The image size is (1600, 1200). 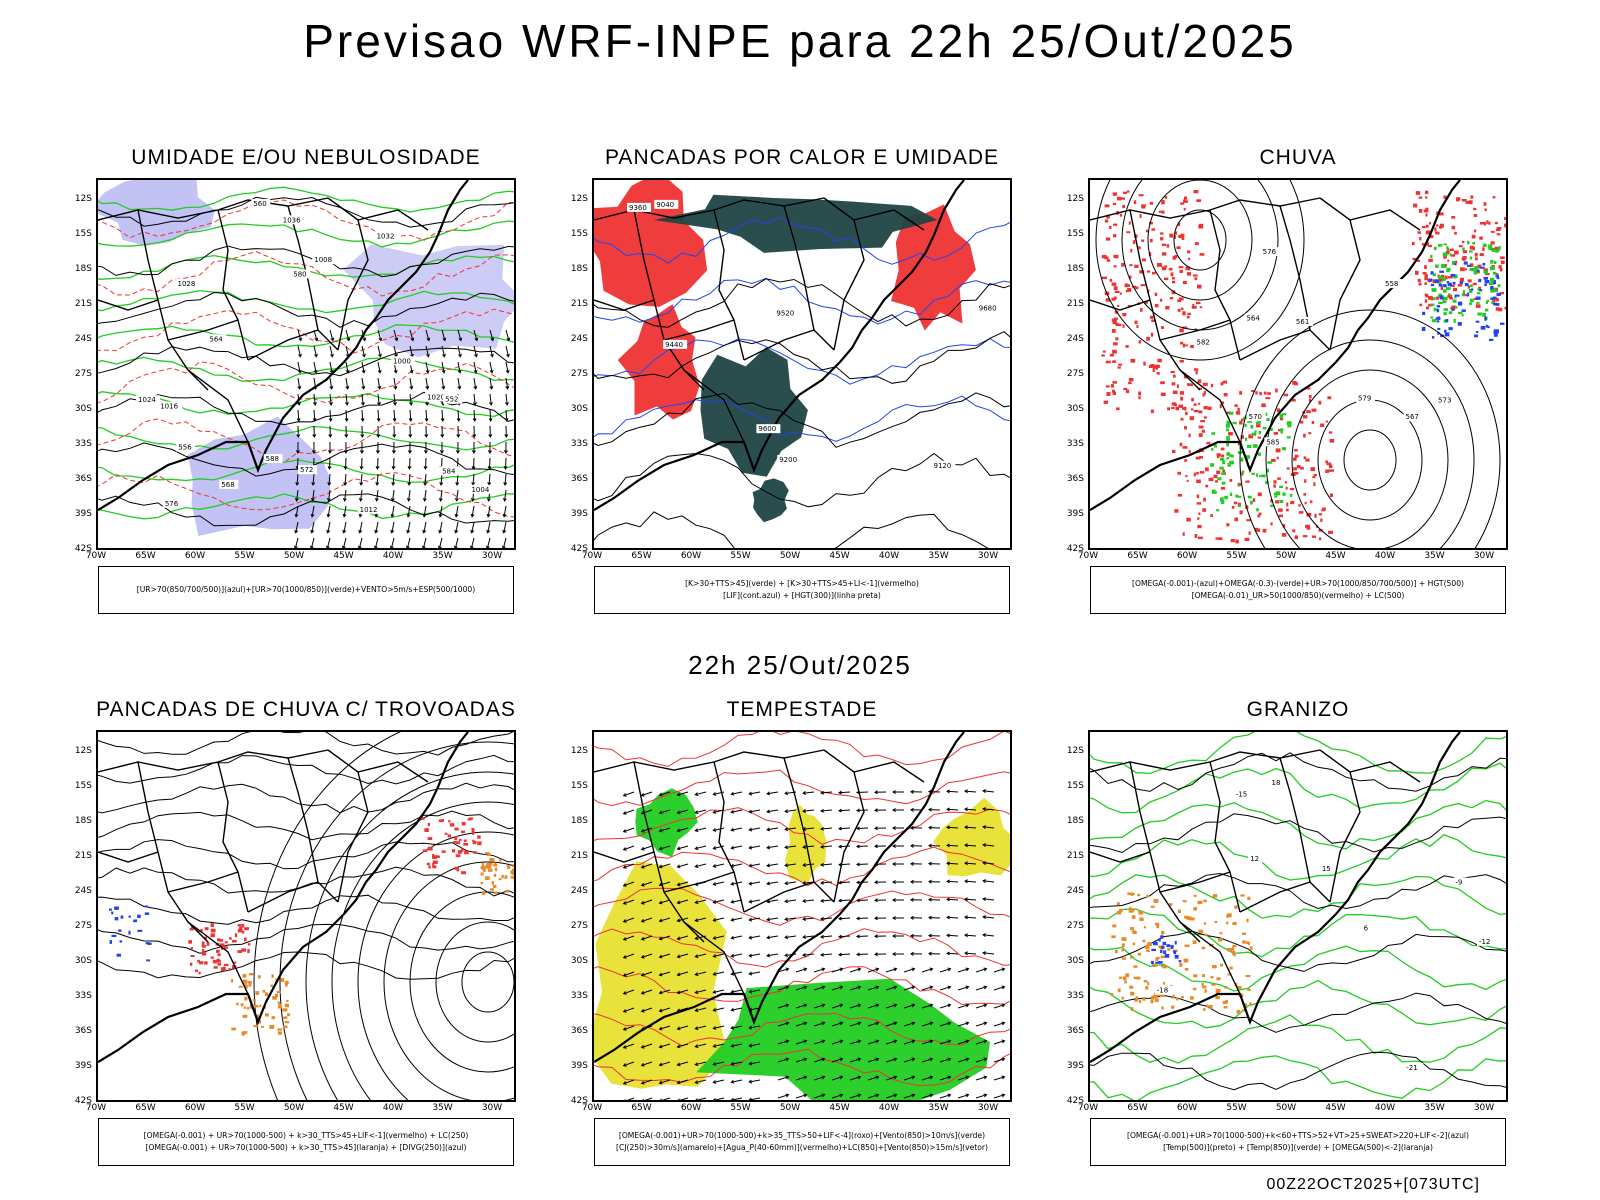 What do you see at coordinates (402, 361) in the screenshot?
I see `contour-label: 1000` at bounding box center [402, 361].